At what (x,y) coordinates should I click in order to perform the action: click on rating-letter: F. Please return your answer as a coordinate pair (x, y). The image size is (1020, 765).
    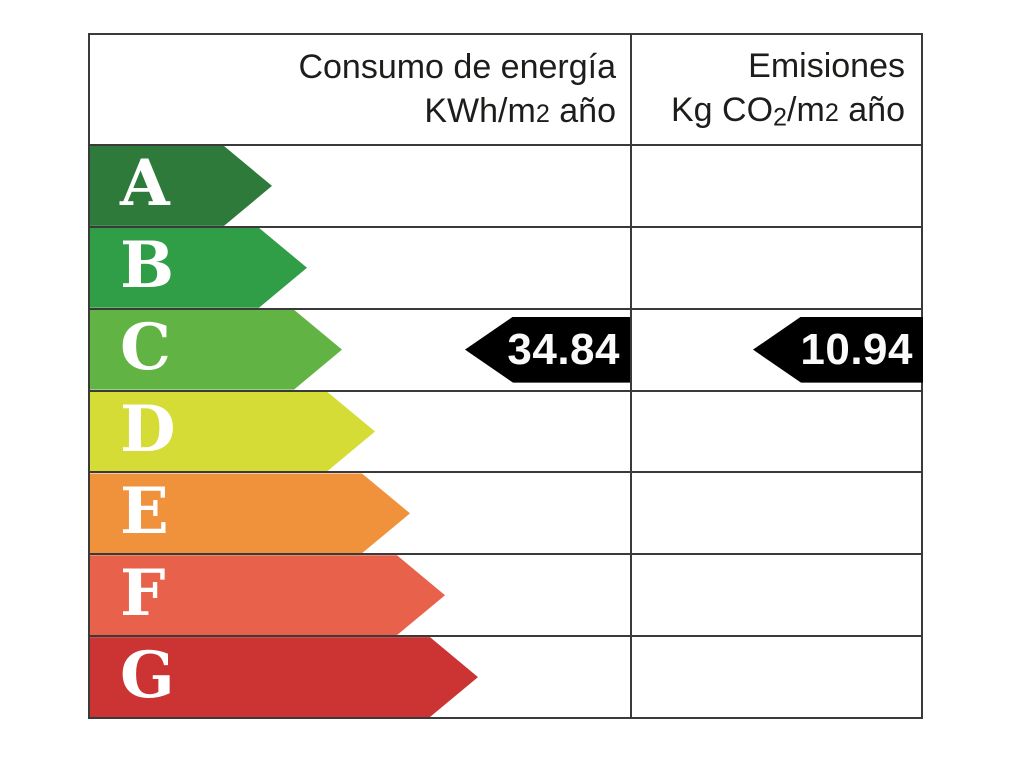
    Looking at the image, I should click on (143, 593).